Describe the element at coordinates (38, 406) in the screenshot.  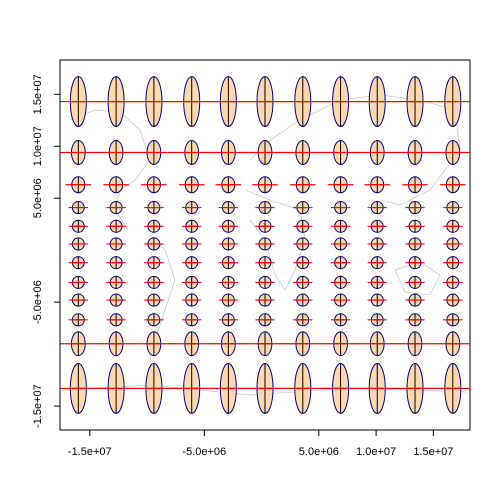
I see `y-tick-label: -1.5e+07` at that location.